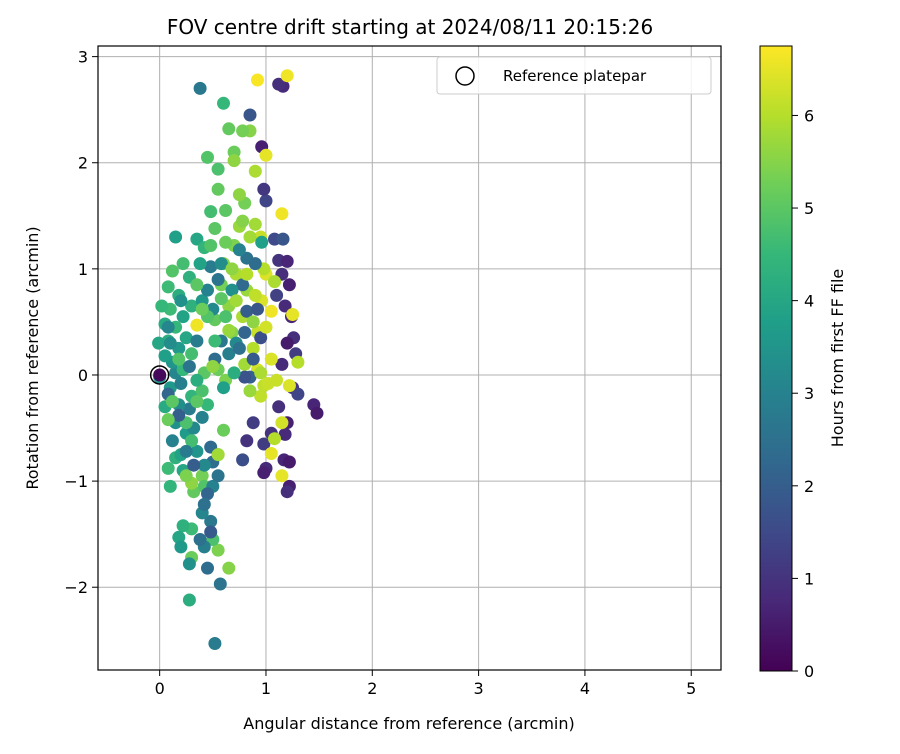 Image resolution: width=900 pixels, height=754 pixels. What do you see at coordinates (809, 301) in the screenshot?
I see `colorbar-tick-label: 4` at bounding box center [809, 301].